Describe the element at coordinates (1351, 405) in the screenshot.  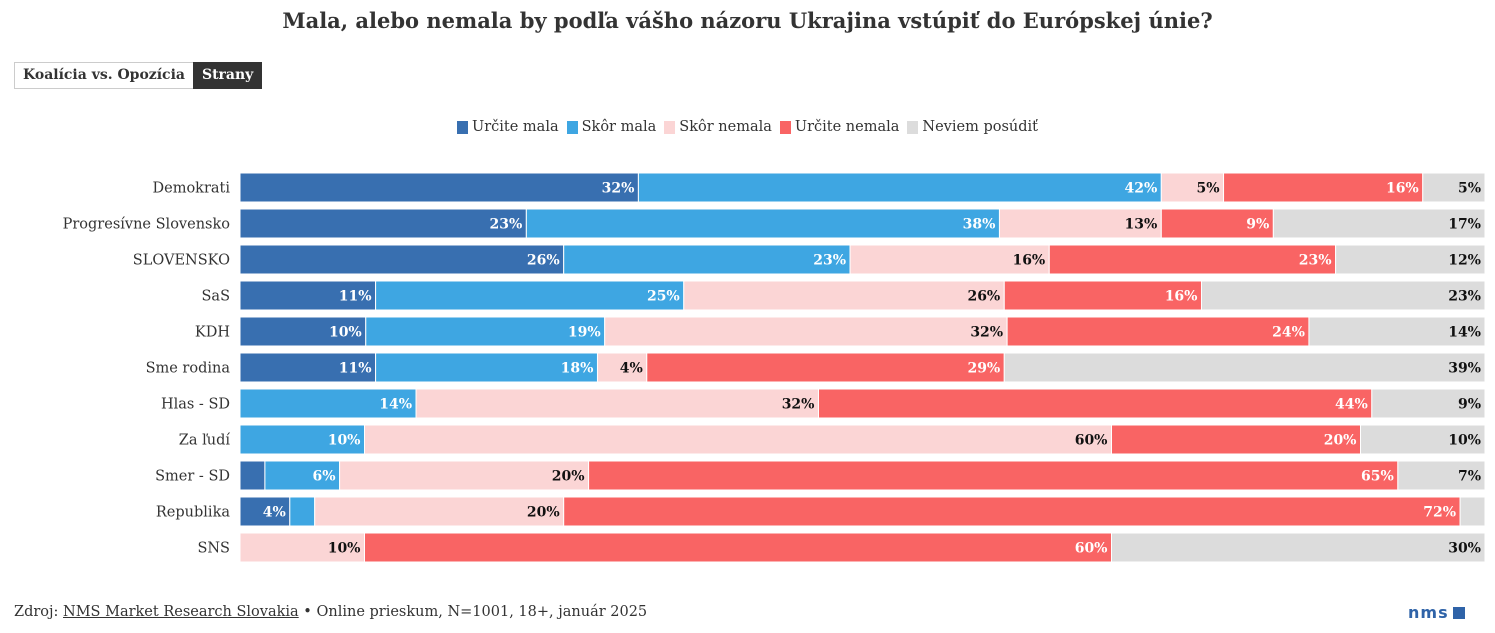
I see `data-label: 44%` at that location.